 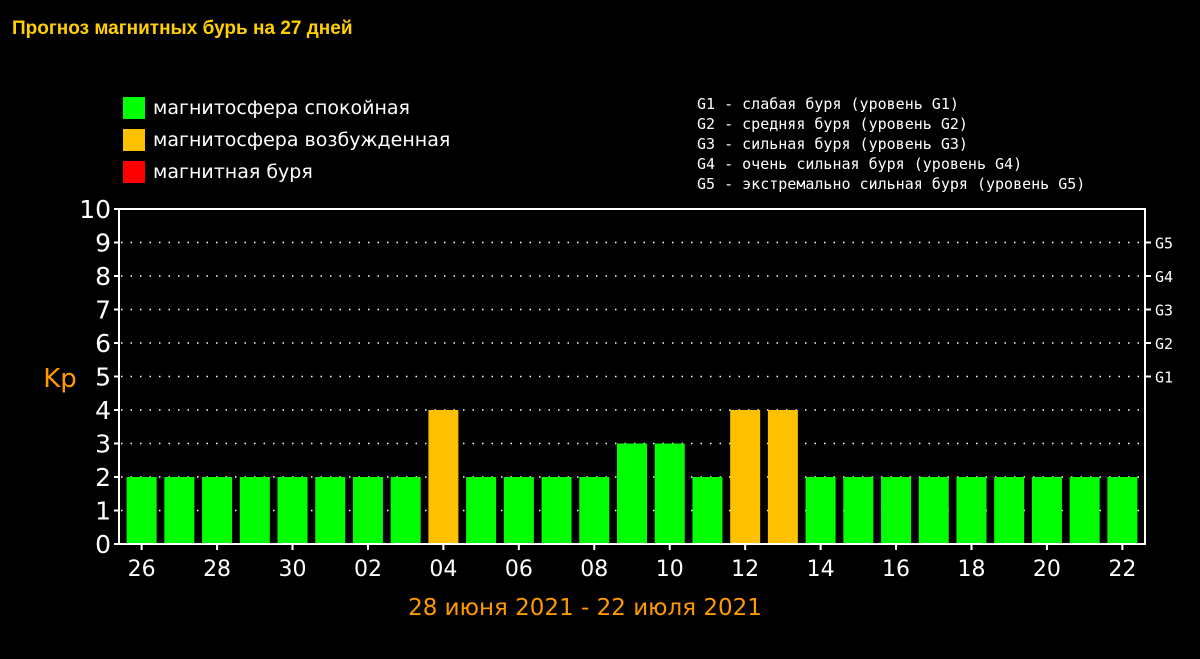 I want to click on x-tick-label-3: 02, so click(x=368, y=569).